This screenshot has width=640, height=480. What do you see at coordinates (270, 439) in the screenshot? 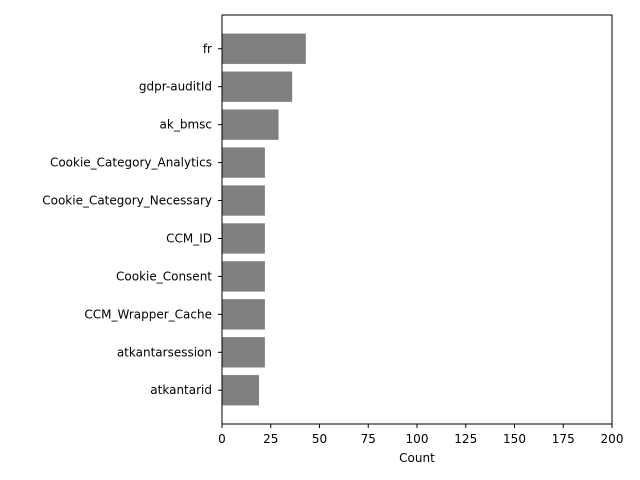
I see `x-tick-label: 25` at bounding box center [270, 439].